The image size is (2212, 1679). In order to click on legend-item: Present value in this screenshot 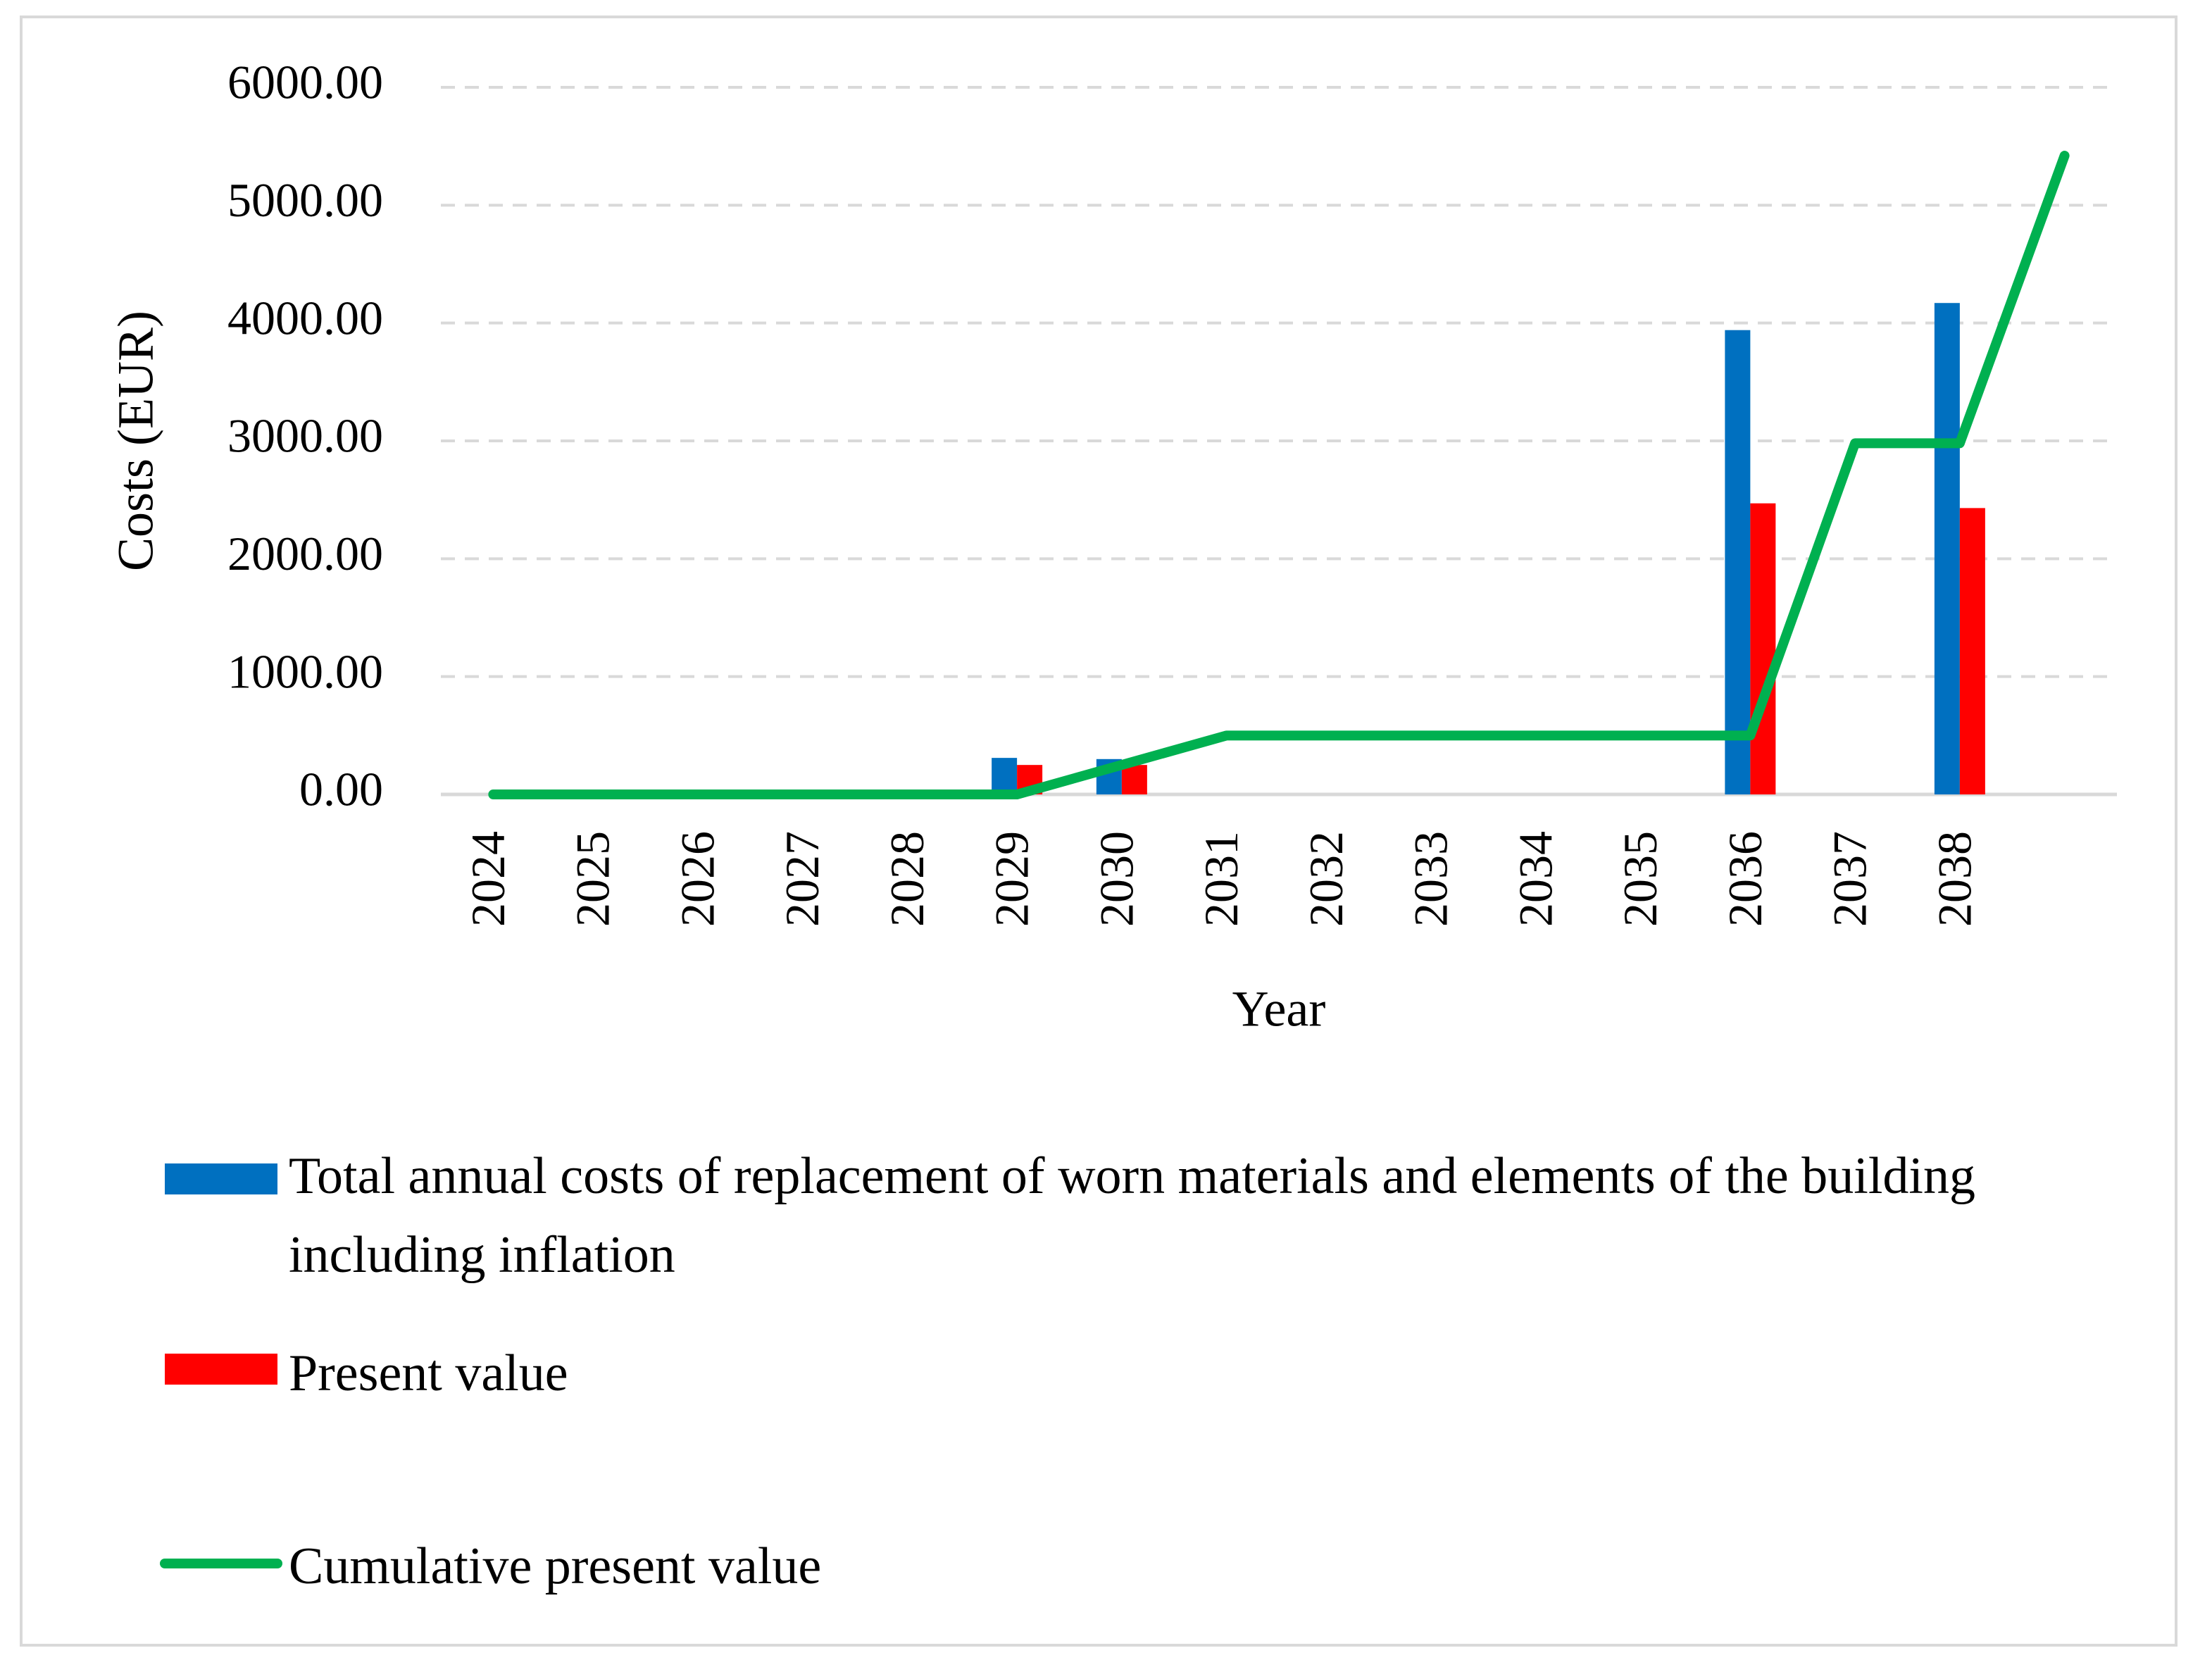, I will do `click(428, 1374)`.